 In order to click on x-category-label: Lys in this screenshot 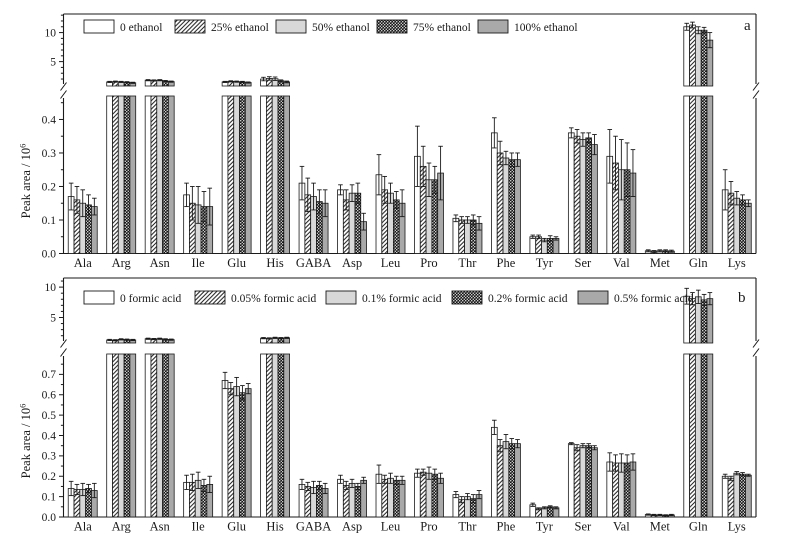, I will do `click(737, 263)`.